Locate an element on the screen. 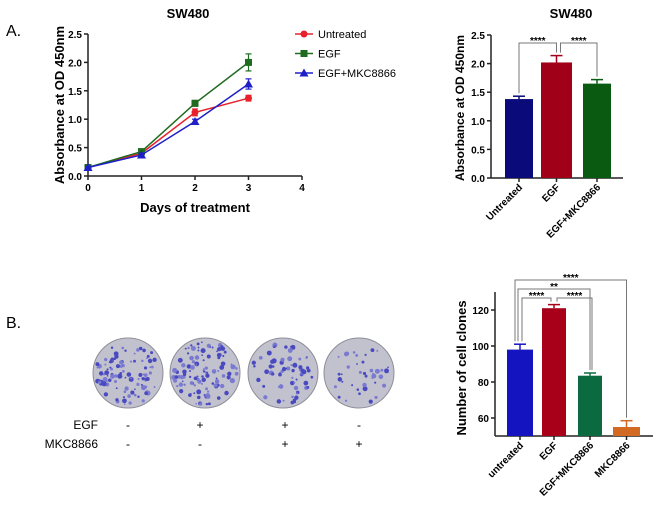  x-tick-label: 1 is located at coordinates (142, 188).